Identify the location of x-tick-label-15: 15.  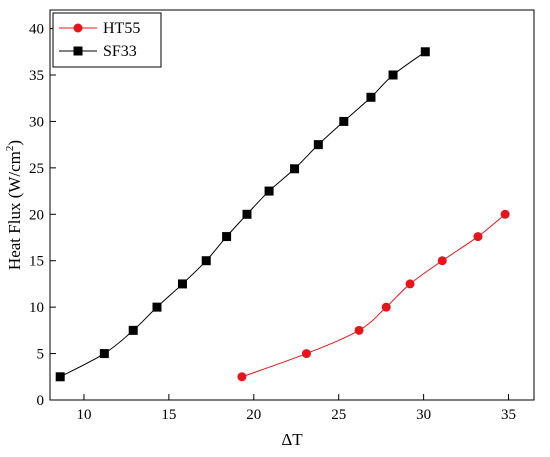
(168, 415).